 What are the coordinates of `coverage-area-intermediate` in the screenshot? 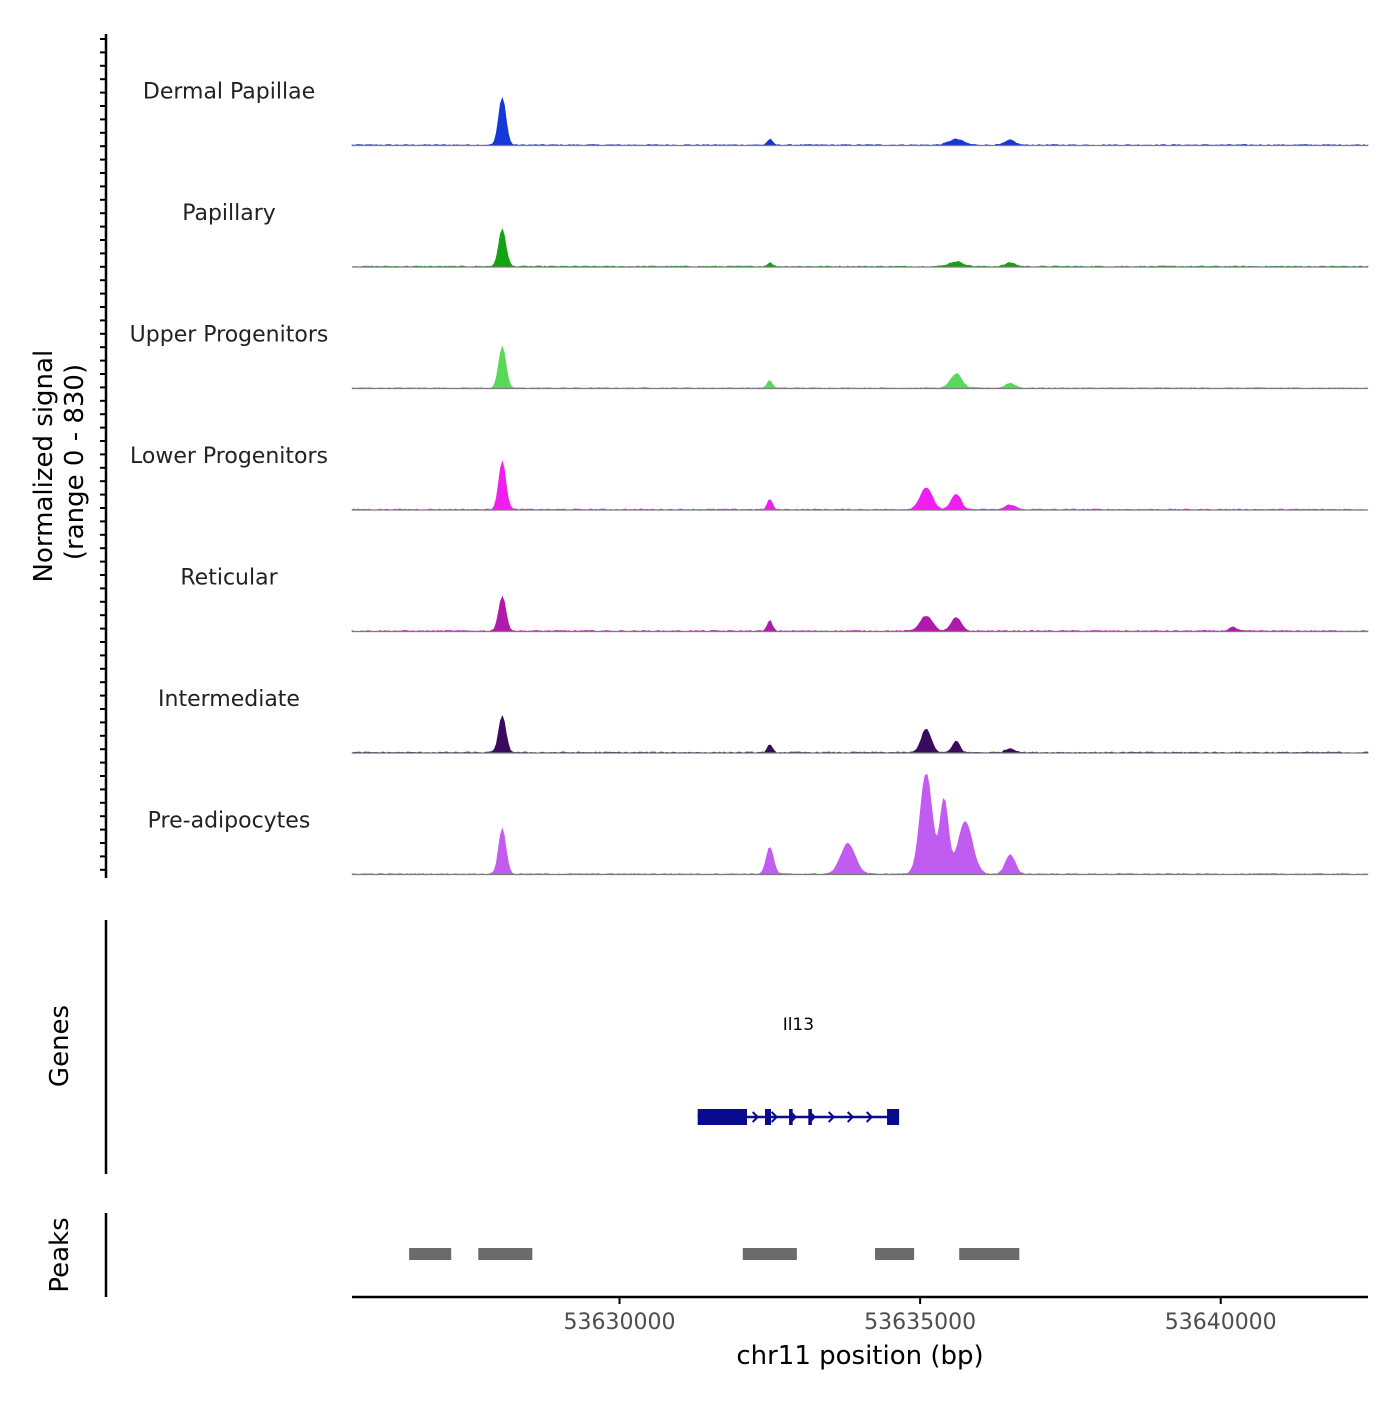 It's located at (860, 734).